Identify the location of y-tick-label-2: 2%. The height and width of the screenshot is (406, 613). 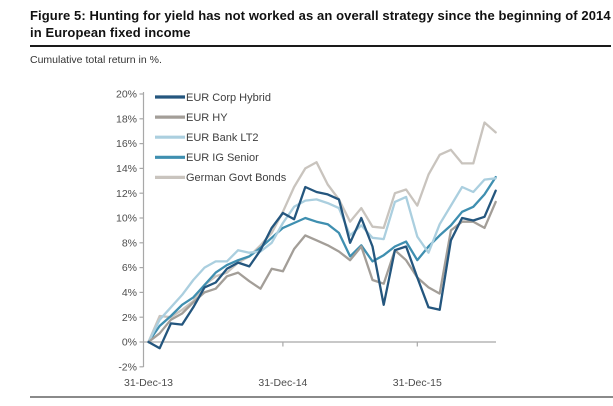
(129, 318).